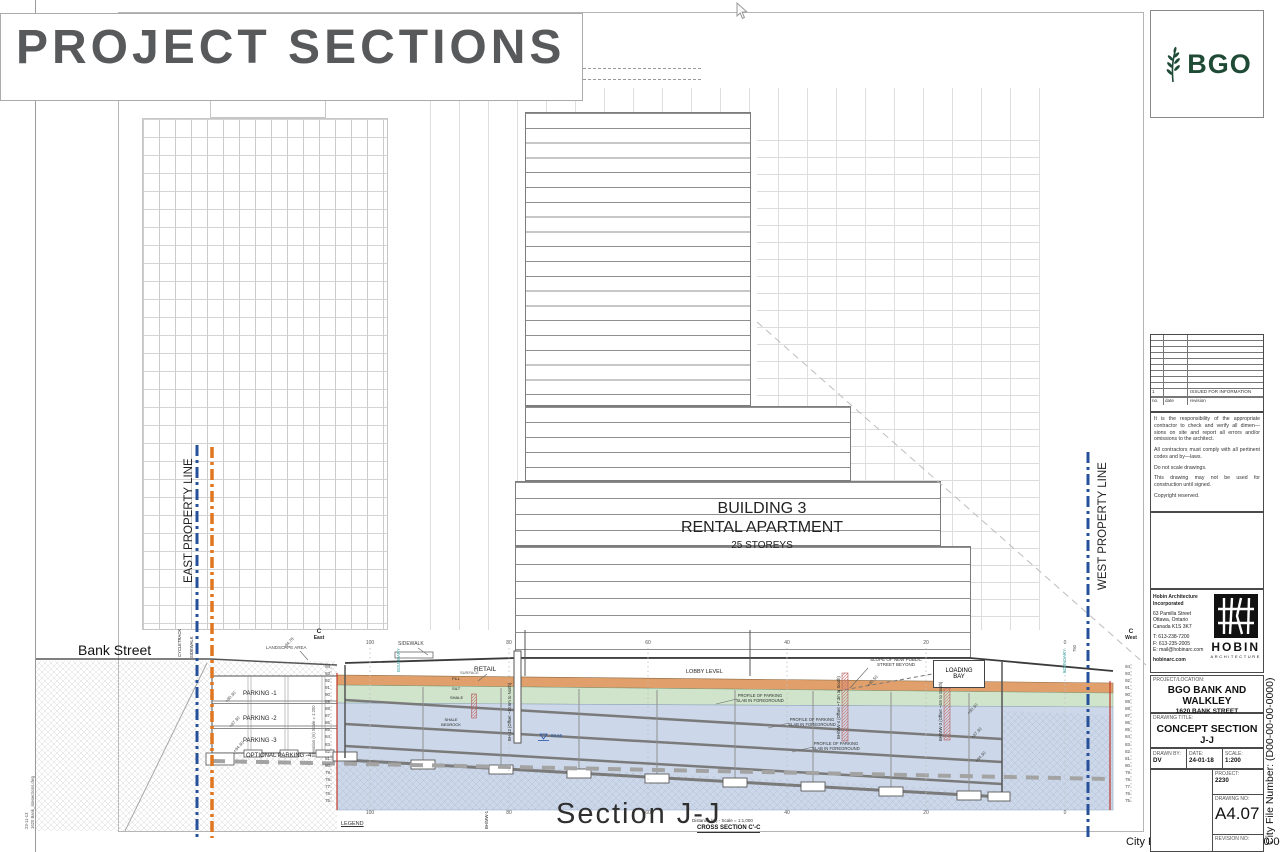  I want to click on architect-address-line: 63 Pamilla Street, so click(1172, 613).